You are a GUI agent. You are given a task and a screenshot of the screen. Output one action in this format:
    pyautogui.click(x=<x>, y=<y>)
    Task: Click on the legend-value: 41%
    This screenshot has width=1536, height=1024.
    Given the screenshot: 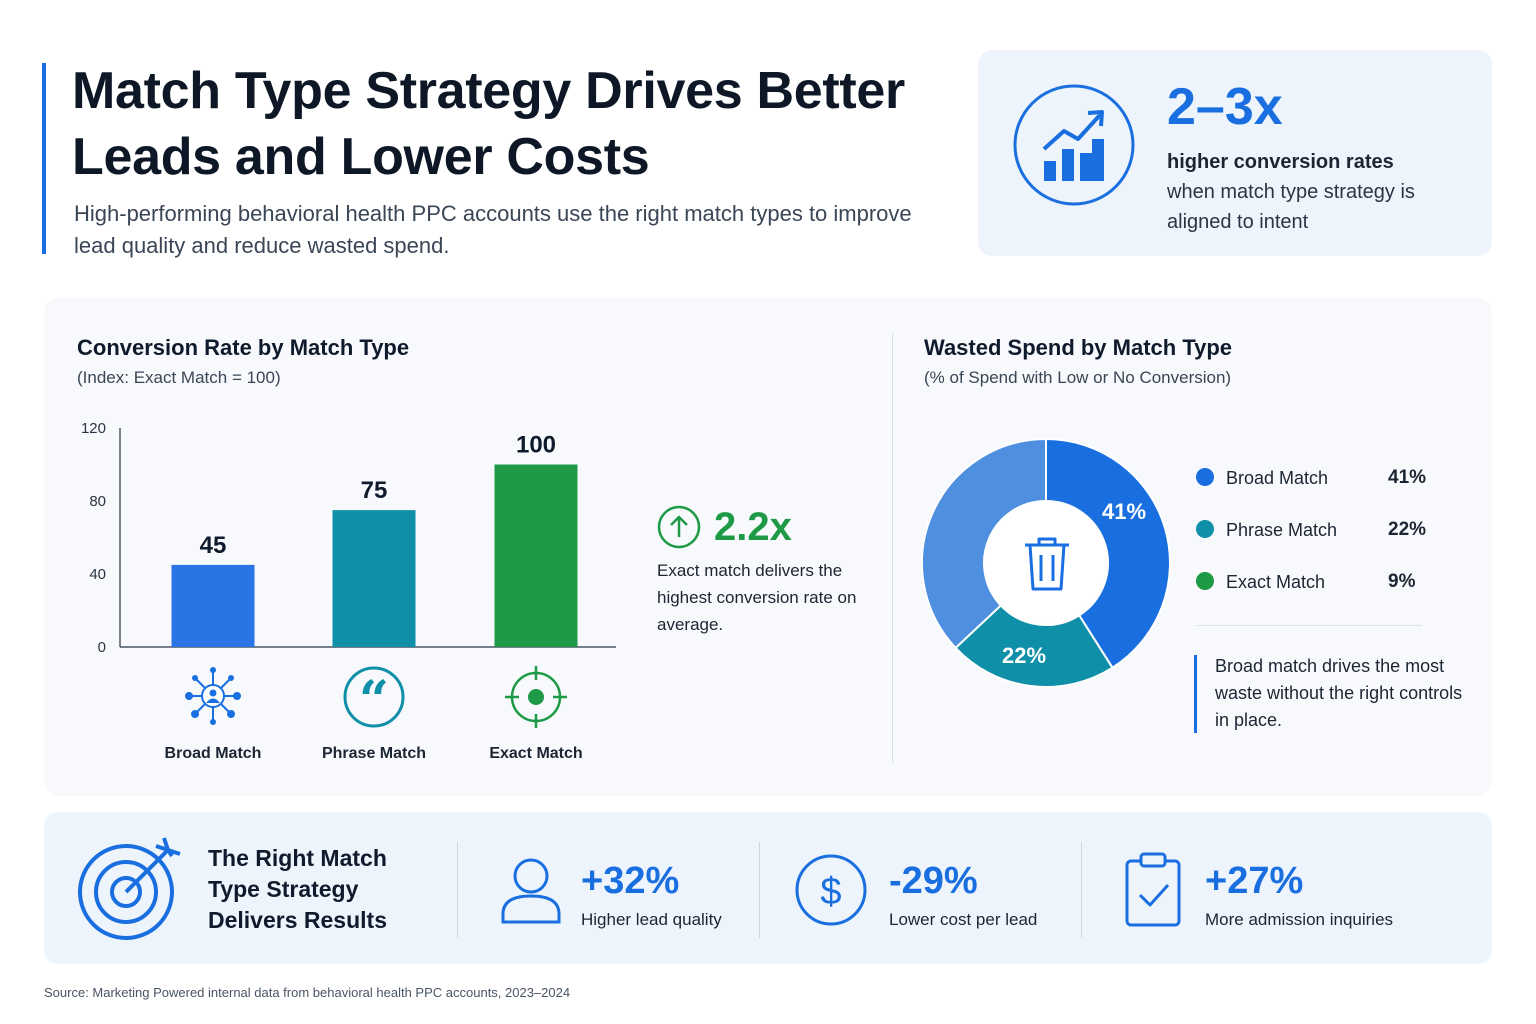 What is the action you would take?
    pyautogui.click(x=1407, y=477)
    